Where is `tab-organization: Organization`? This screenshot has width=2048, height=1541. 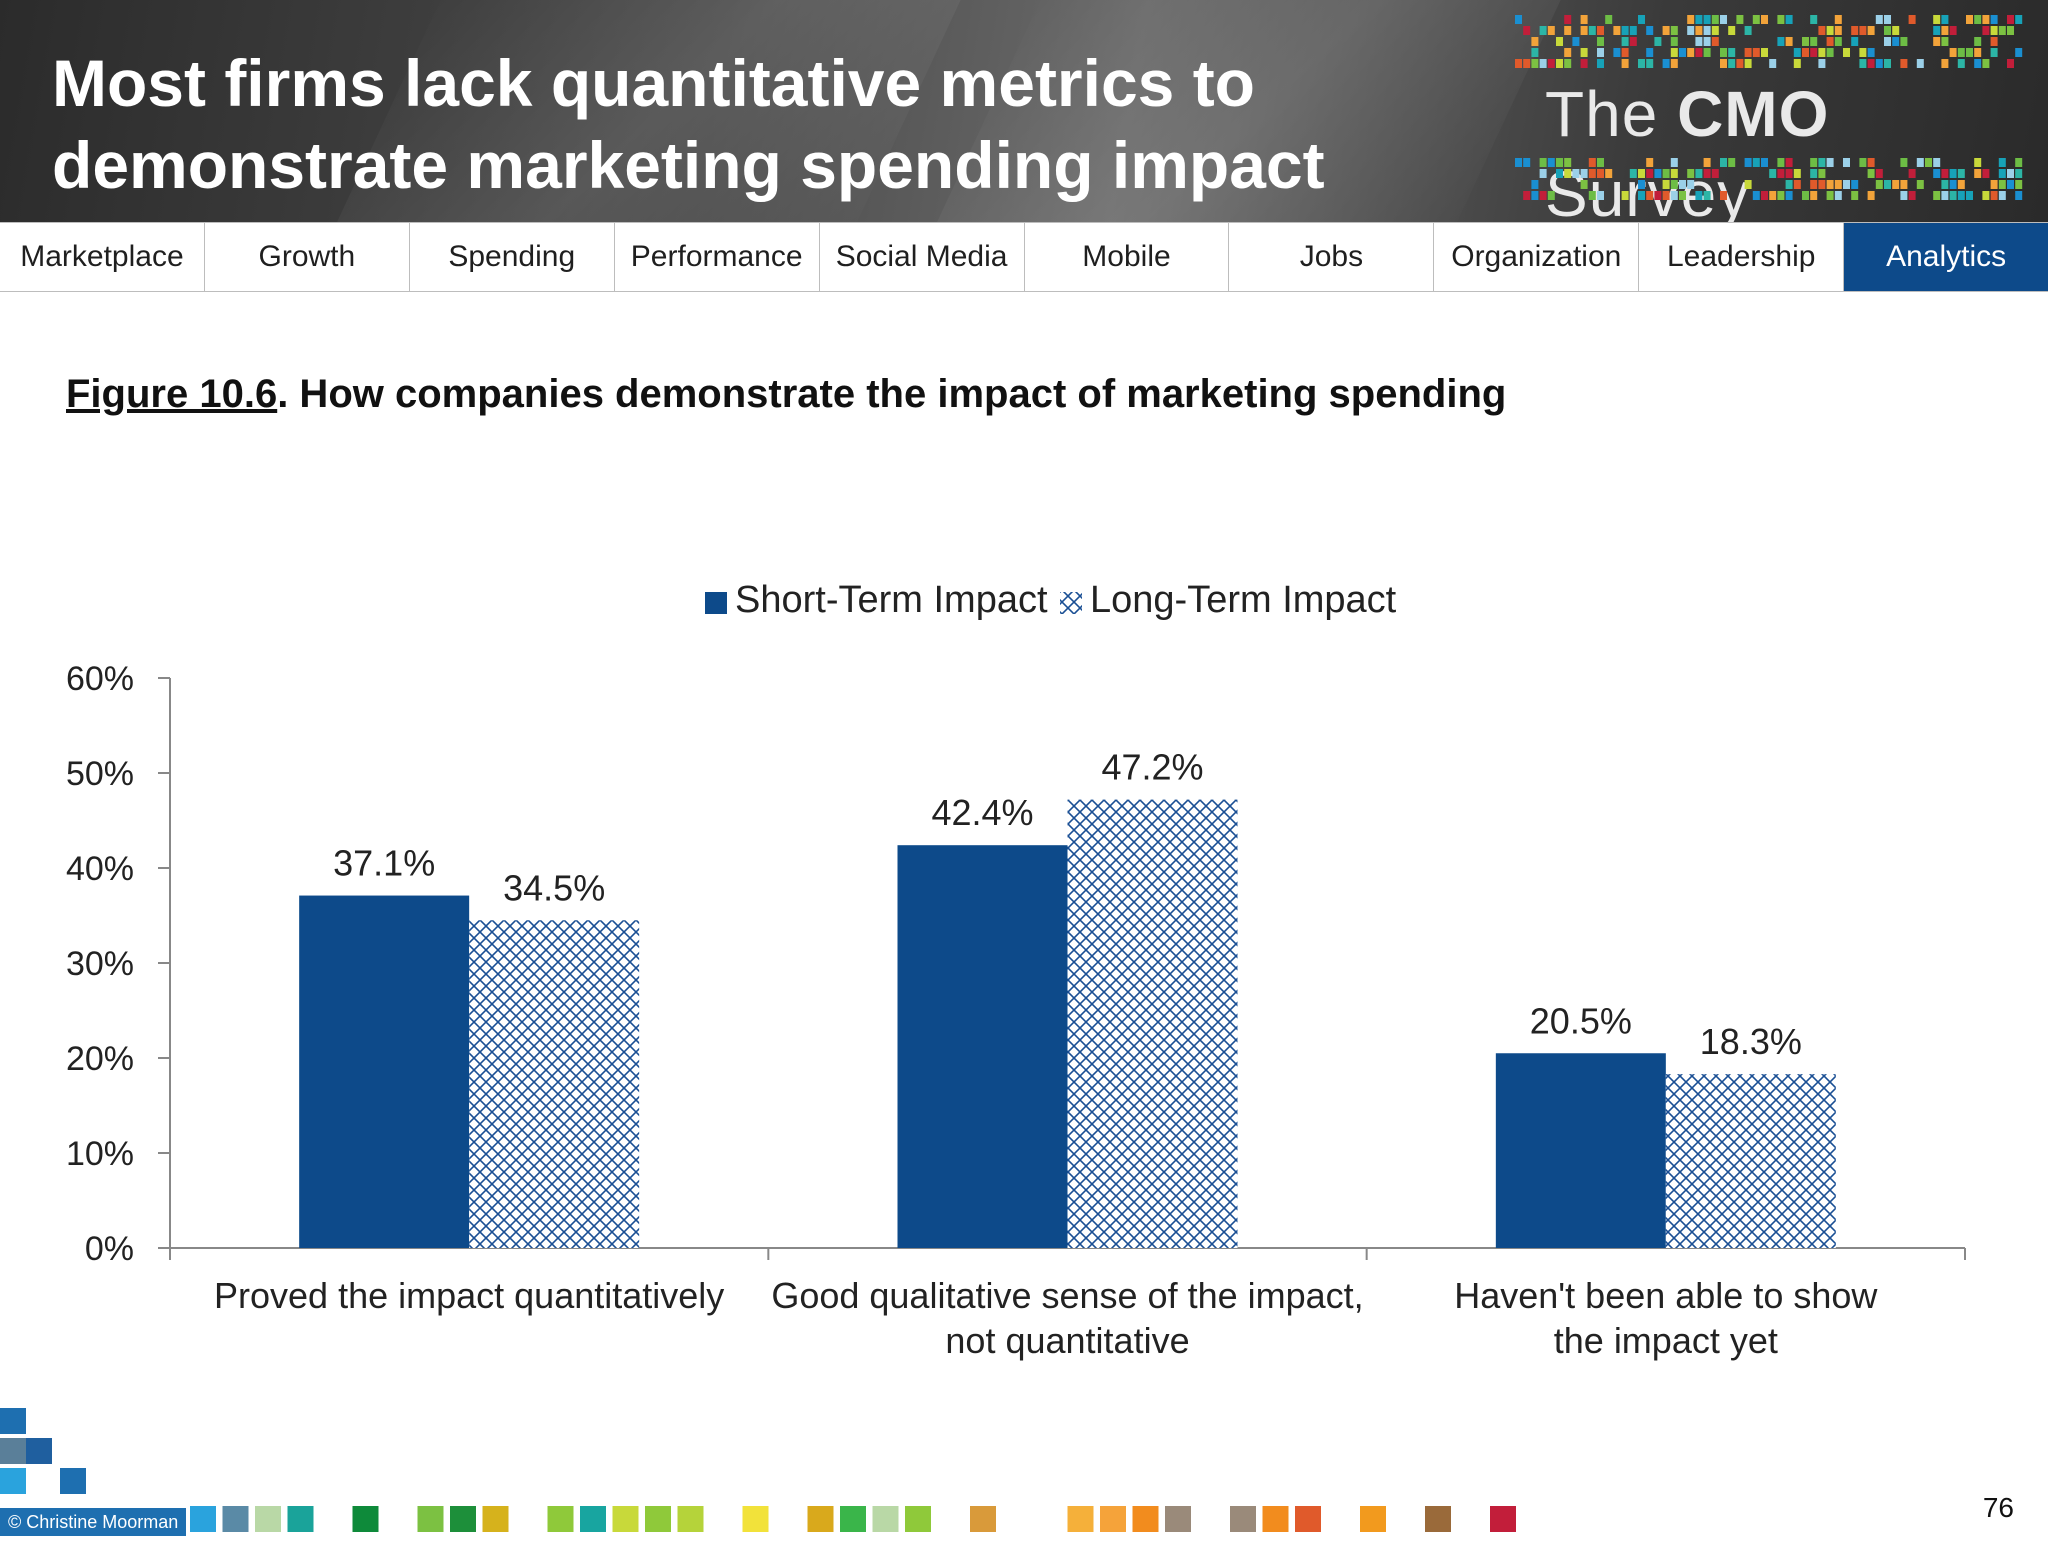 tab-organization: Organization is located at coordinates (1537, 257).